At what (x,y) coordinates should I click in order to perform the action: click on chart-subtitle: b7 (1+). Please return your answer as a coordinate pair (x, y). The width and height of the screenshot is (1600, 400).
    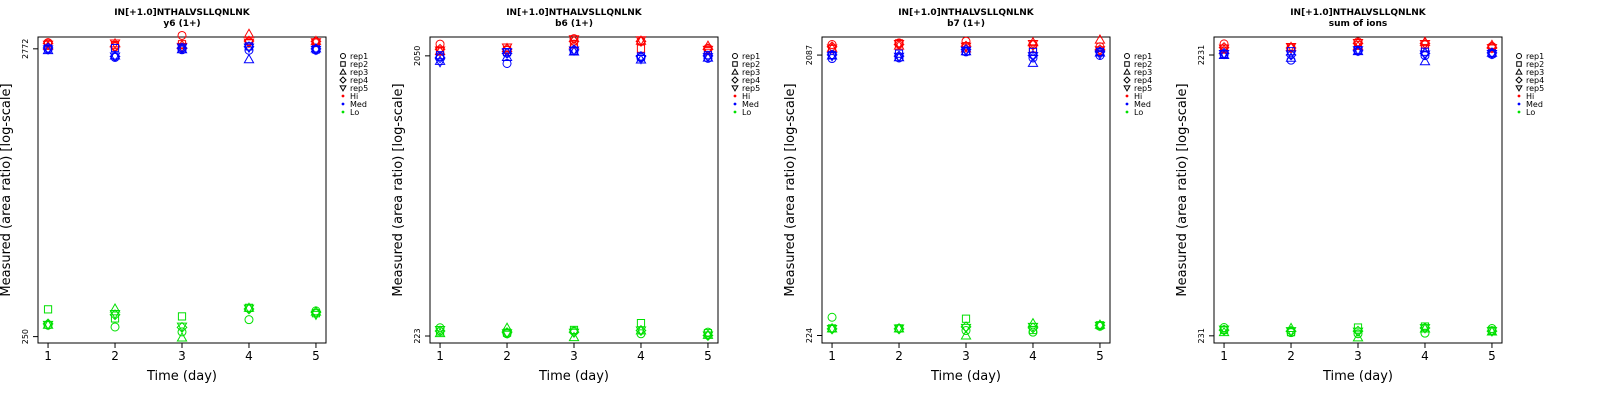
    Looking at the image, I should click on (966, 24).